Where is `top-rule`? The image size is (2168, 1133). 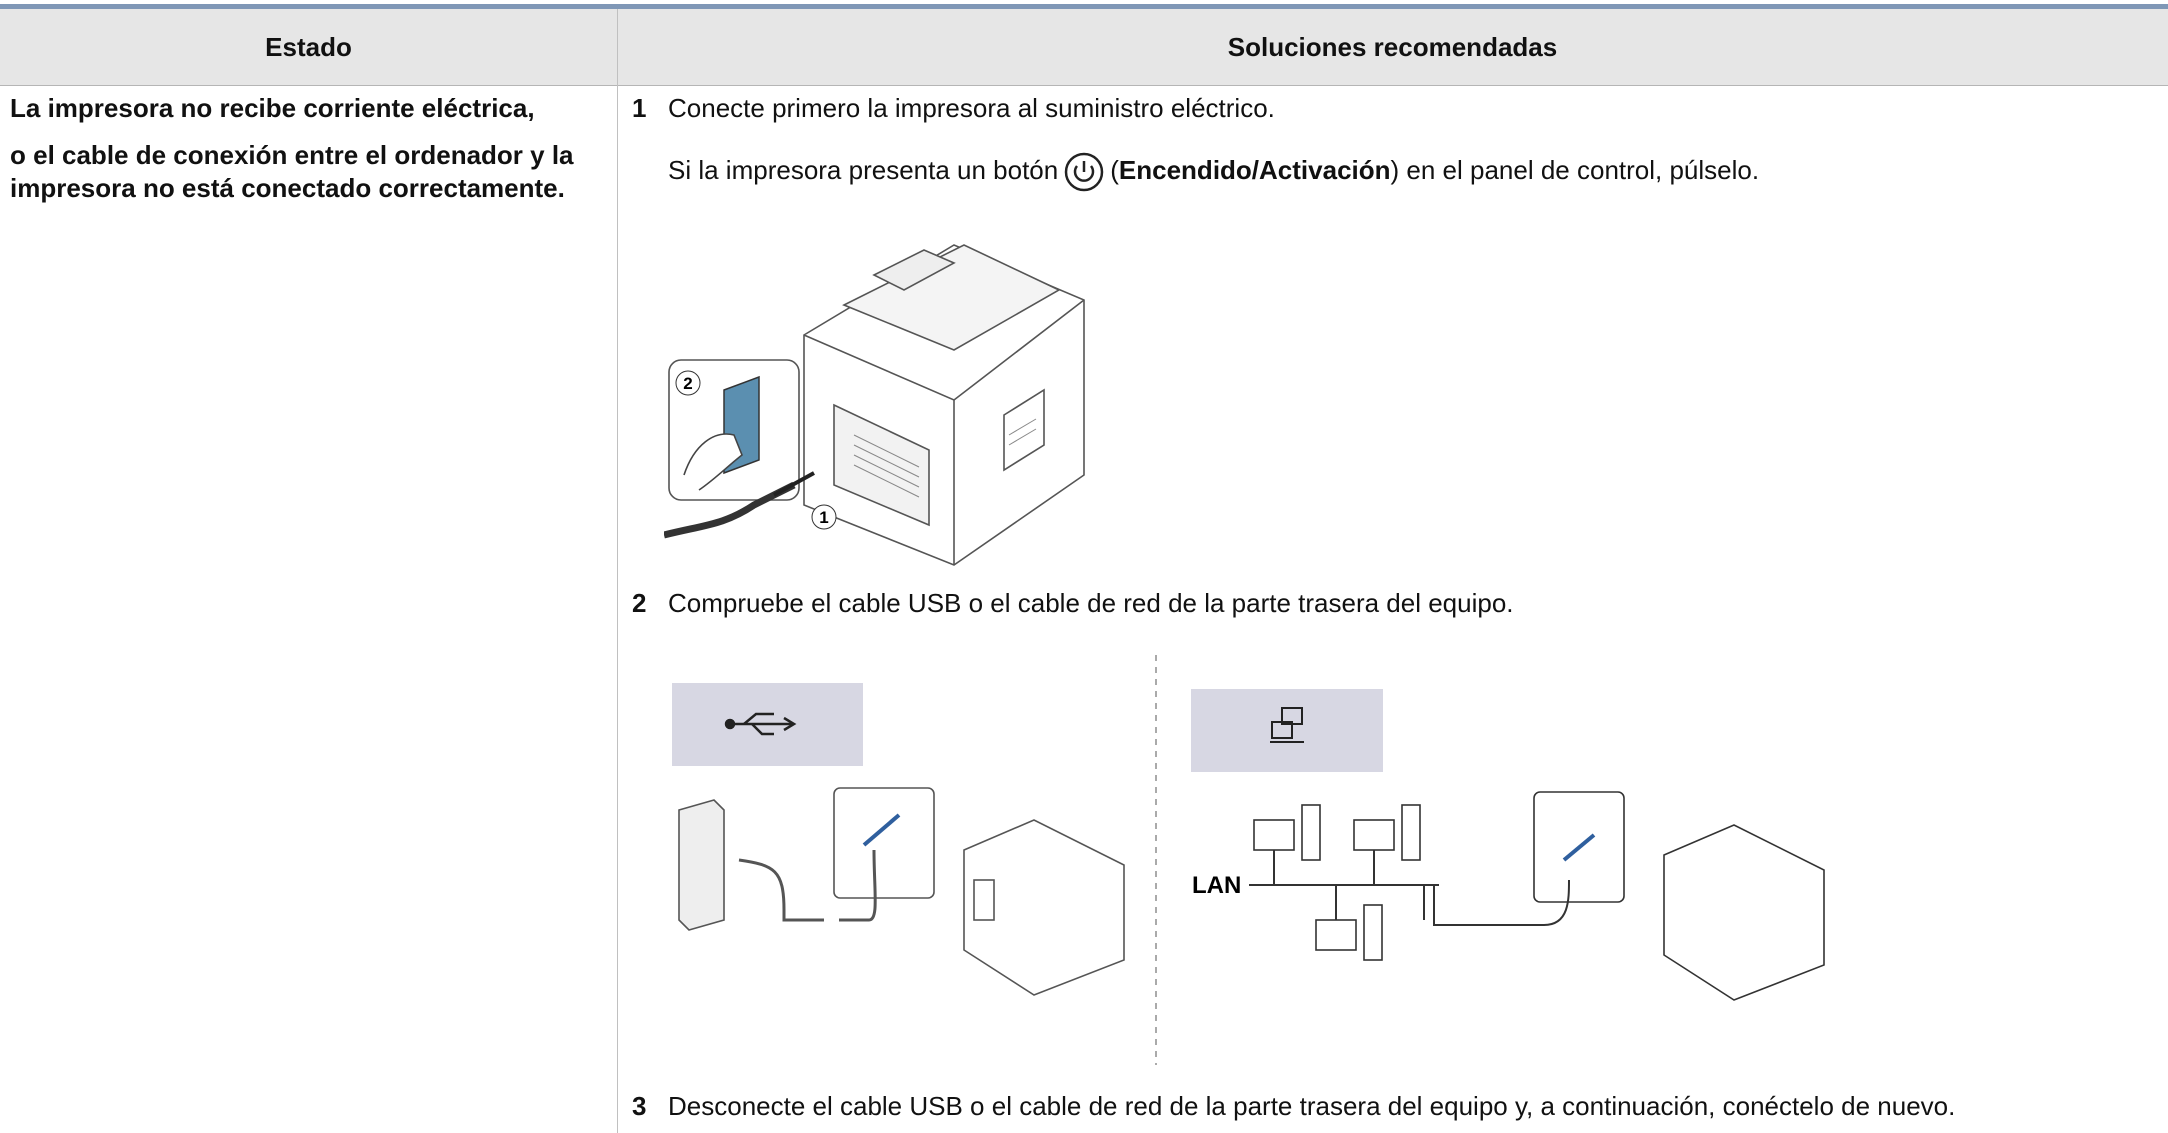 top-rule is located at coordinates (1084, 6).